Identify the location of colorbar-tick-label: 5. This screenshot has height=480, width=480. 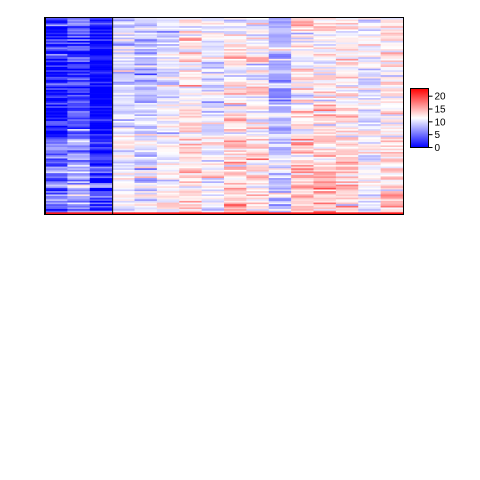
(438, 135).